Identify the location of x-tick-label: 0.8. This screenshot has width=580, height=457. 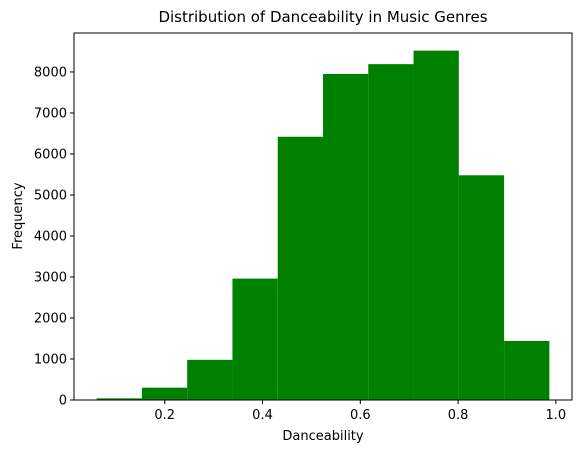
(458, 415).